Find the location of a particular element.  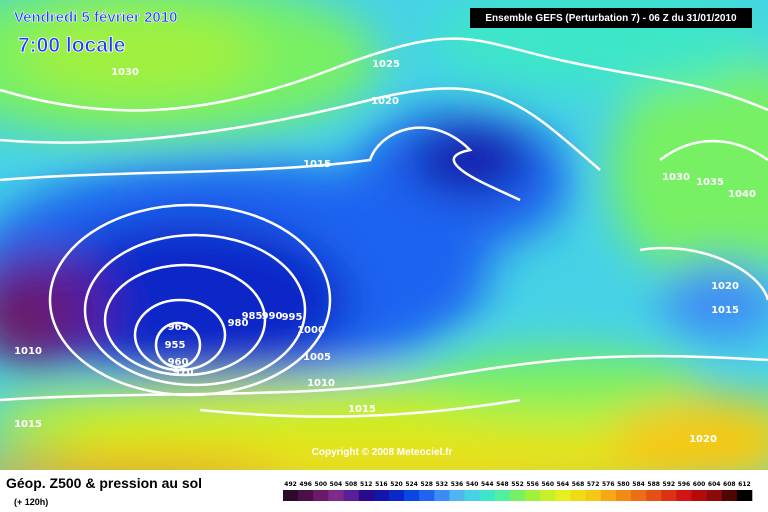

scale-label: 492 is located at coordinates (290, 484).